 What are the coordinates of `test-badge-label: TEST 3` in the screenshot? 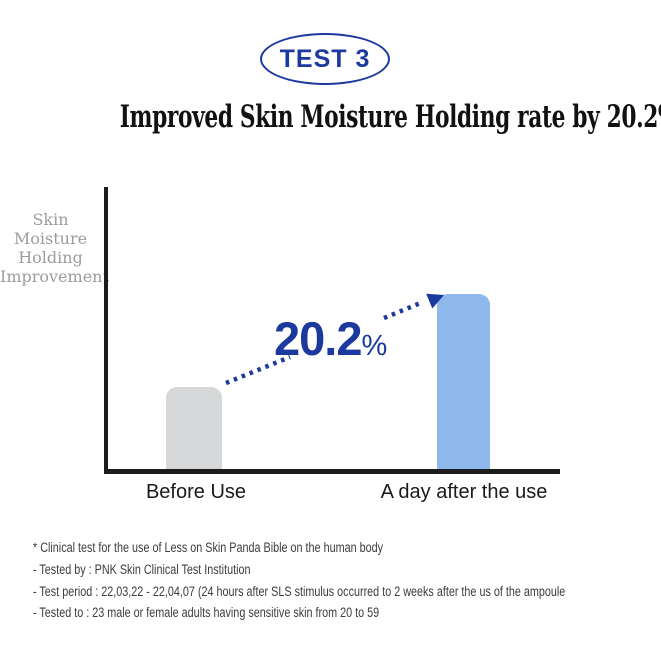 It's located at (325, 58).